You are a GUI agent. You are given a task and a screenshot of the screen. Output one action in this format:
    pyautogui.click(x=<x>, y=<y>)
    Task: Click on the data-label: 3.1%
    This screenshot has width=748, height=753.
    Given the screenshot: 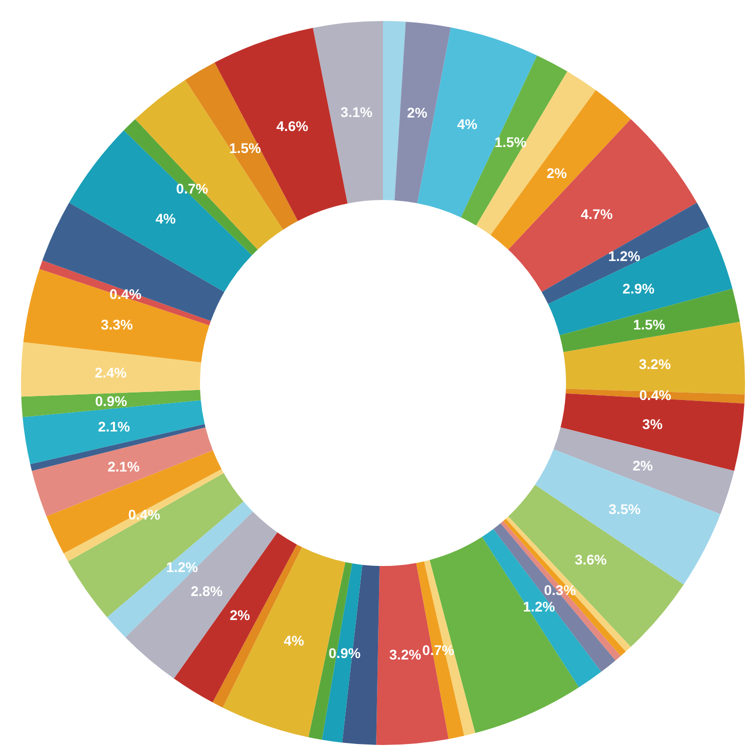 What is the action you would take?
    pyautogui.click(x=357, y=112)
    